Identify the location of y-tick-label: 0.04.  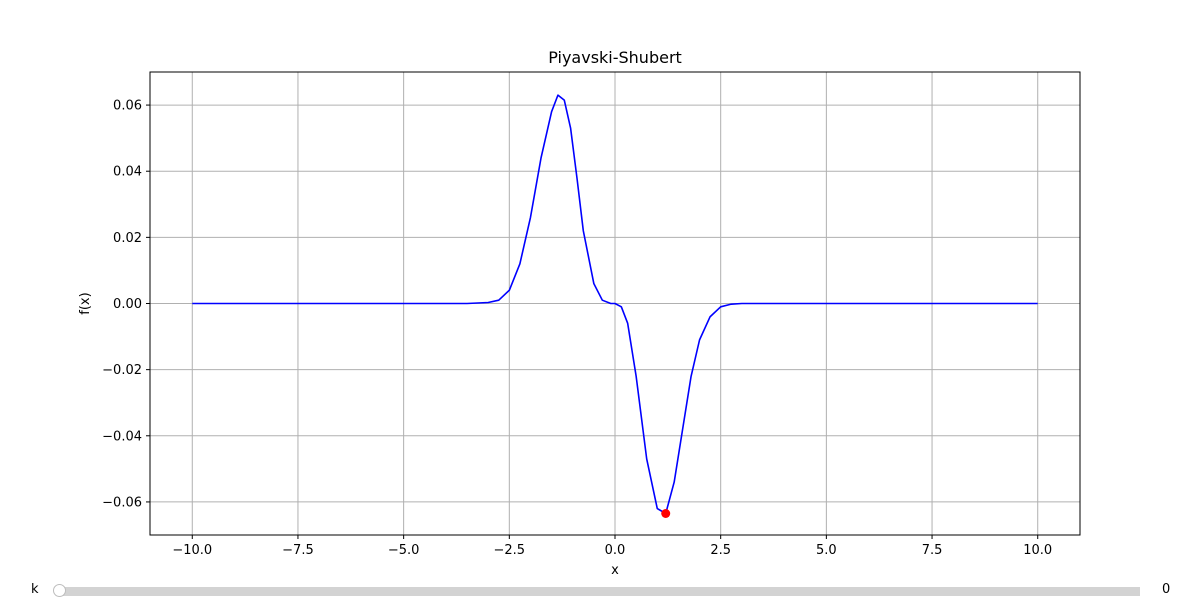
(127, 172).